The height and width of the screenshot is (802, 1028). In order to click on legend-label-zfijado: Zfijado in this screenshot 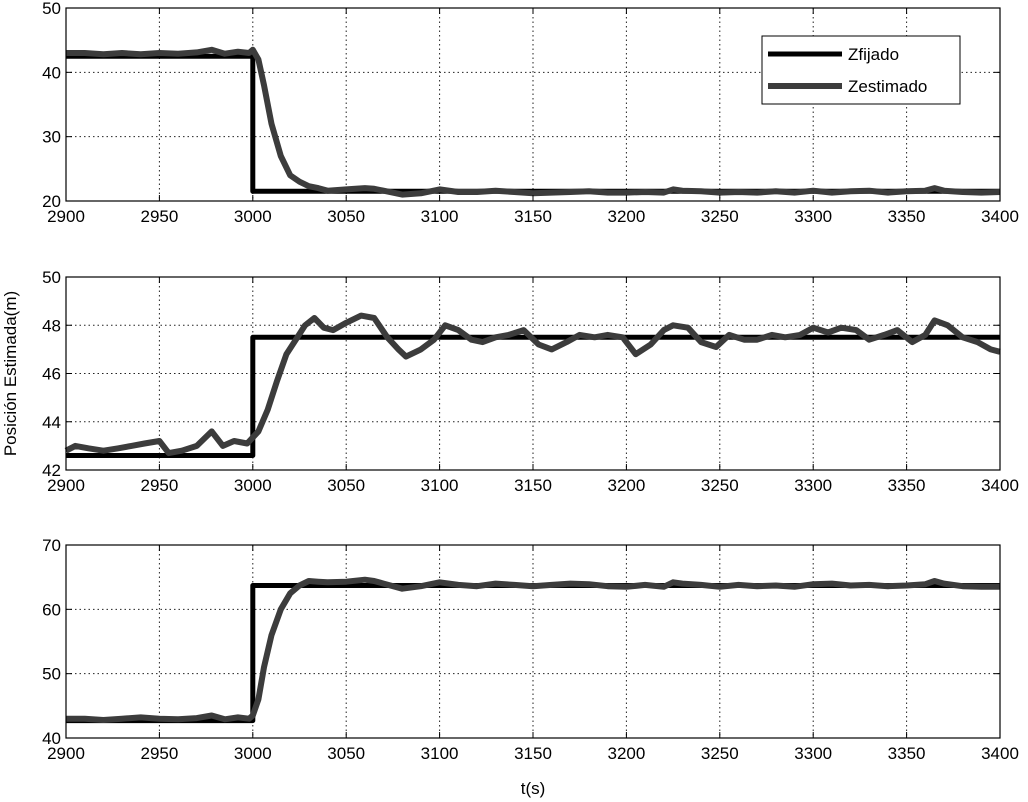, I will do `click(873, 54)`.